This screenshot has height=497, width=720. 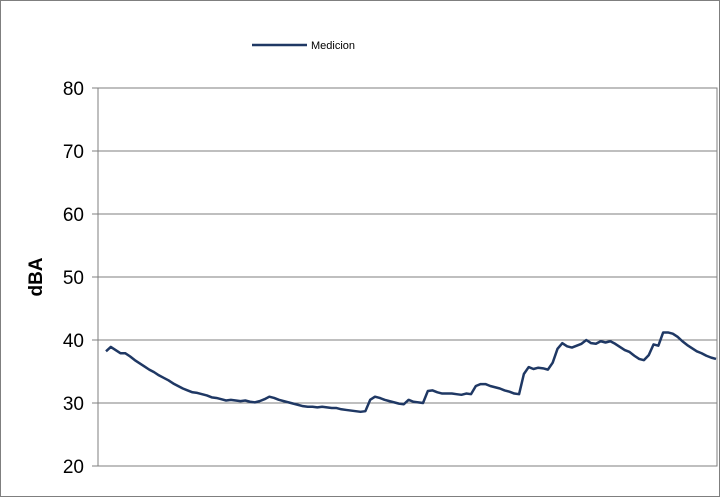 I want to click on y-tick-label-60: 60, so click(x=73, y=215).